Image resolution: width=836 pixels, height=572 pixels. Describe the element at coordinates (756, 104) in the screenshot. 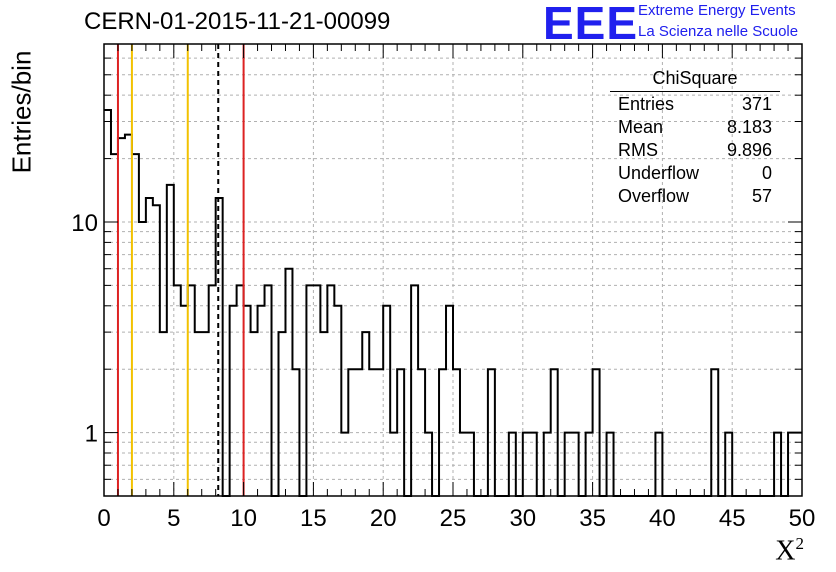

I see `stats-value: 371` at that location.